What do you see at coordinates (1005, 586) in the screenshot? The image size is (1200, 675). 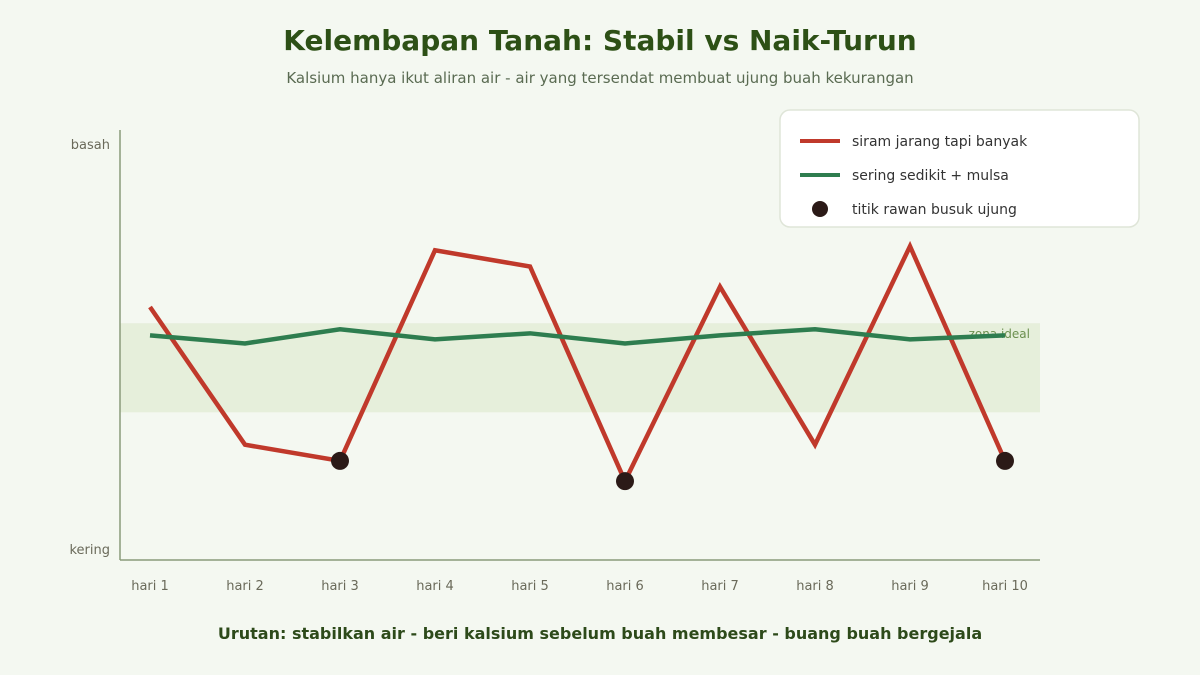 I see `x-tick-label: hari 10` at bounding box center [1005, 586].